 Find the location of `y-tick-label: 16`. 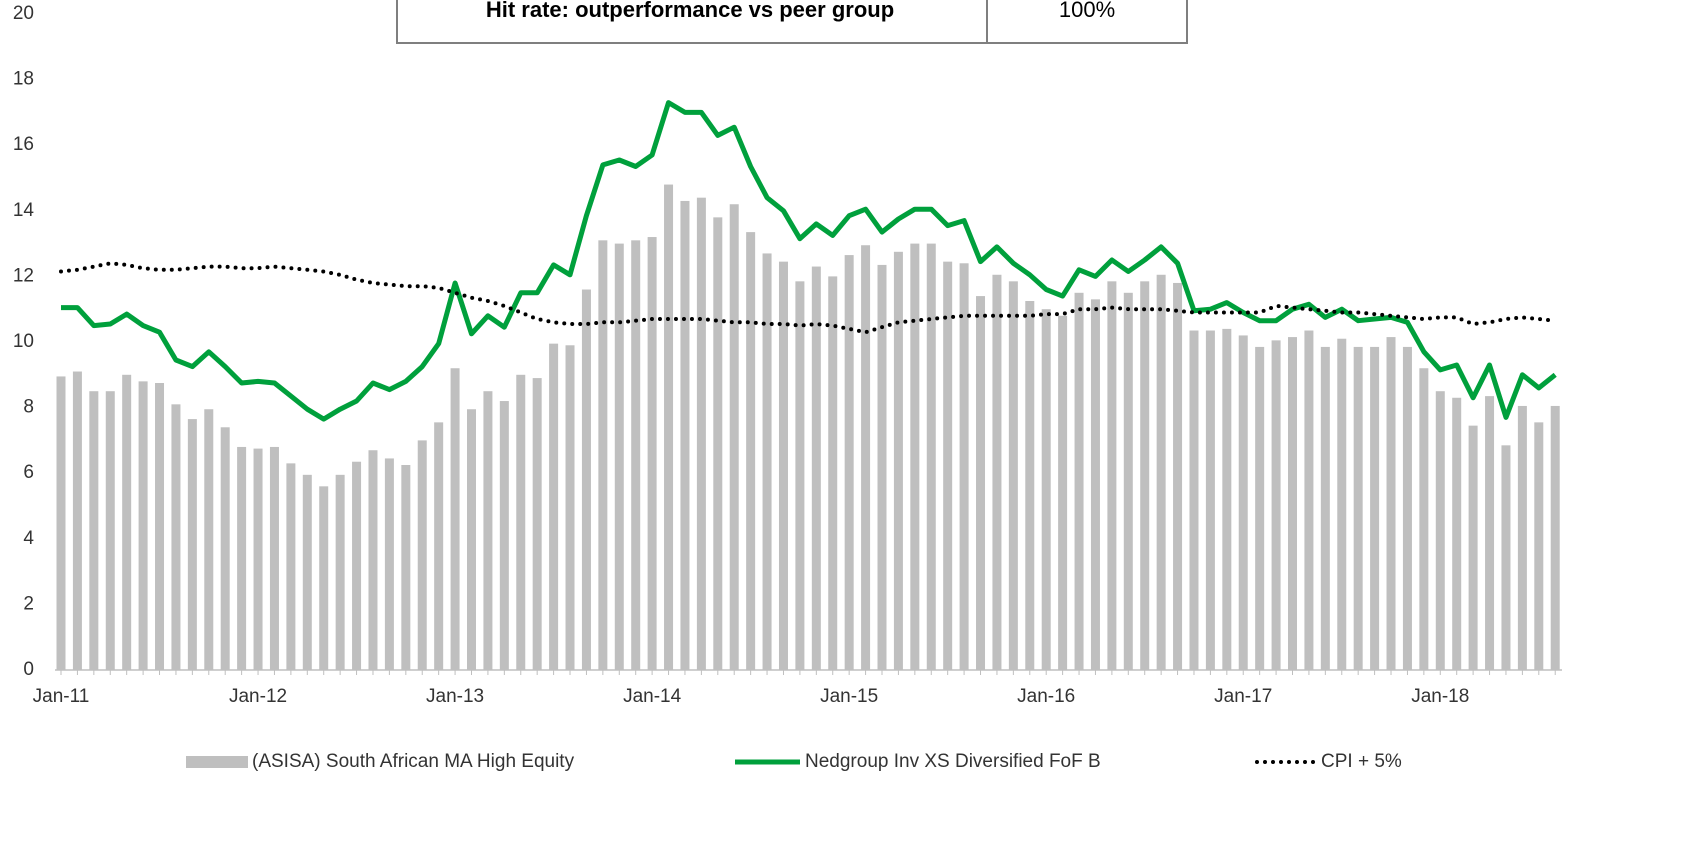

y-tick-label: 16 is located at coordinates (23, 144).